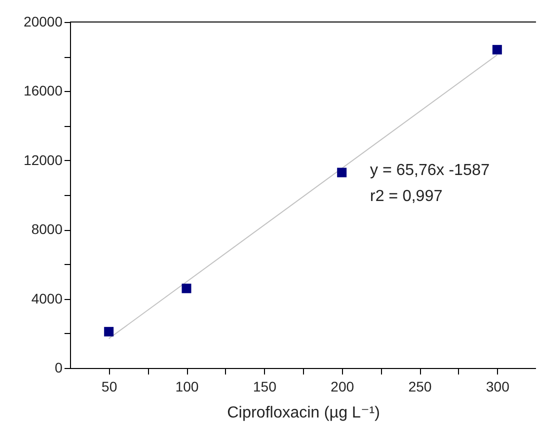 This screenshot has width=537, height=439. Describe the element at coordinates (43, 160) in the screenshot. I see `y-tick-label: 12000` at that location.